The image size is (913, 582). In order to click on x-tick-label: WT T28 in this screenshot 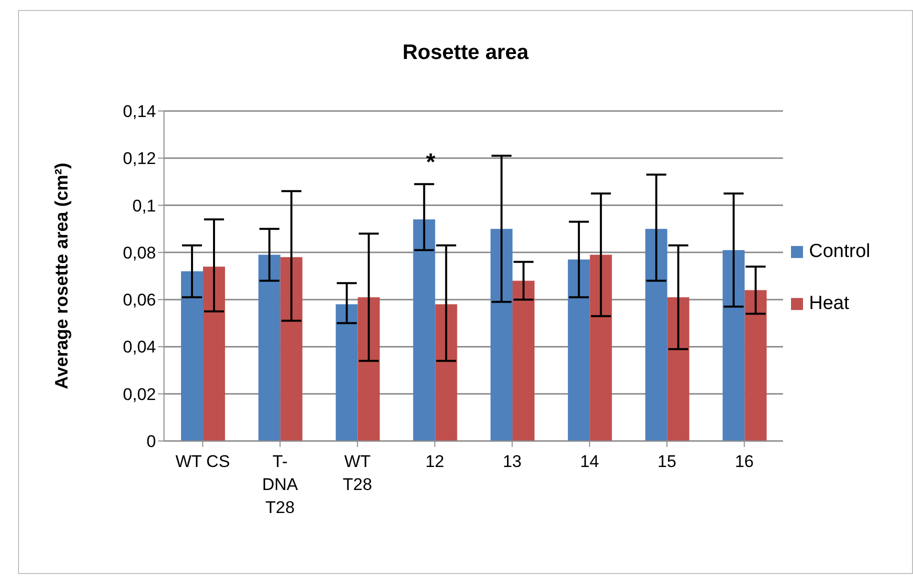, I will do `click(357, 473)`.